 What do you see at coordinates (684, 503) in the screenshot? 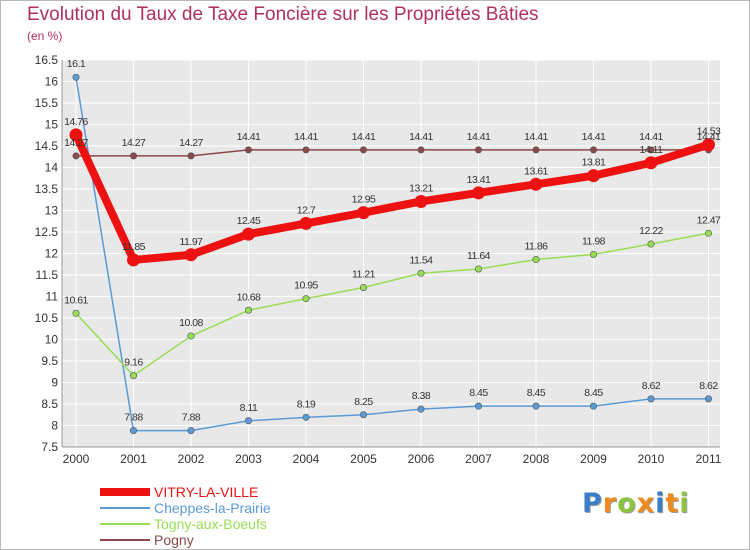
I see `logo-letter: i` at bounding box center [684, 503].